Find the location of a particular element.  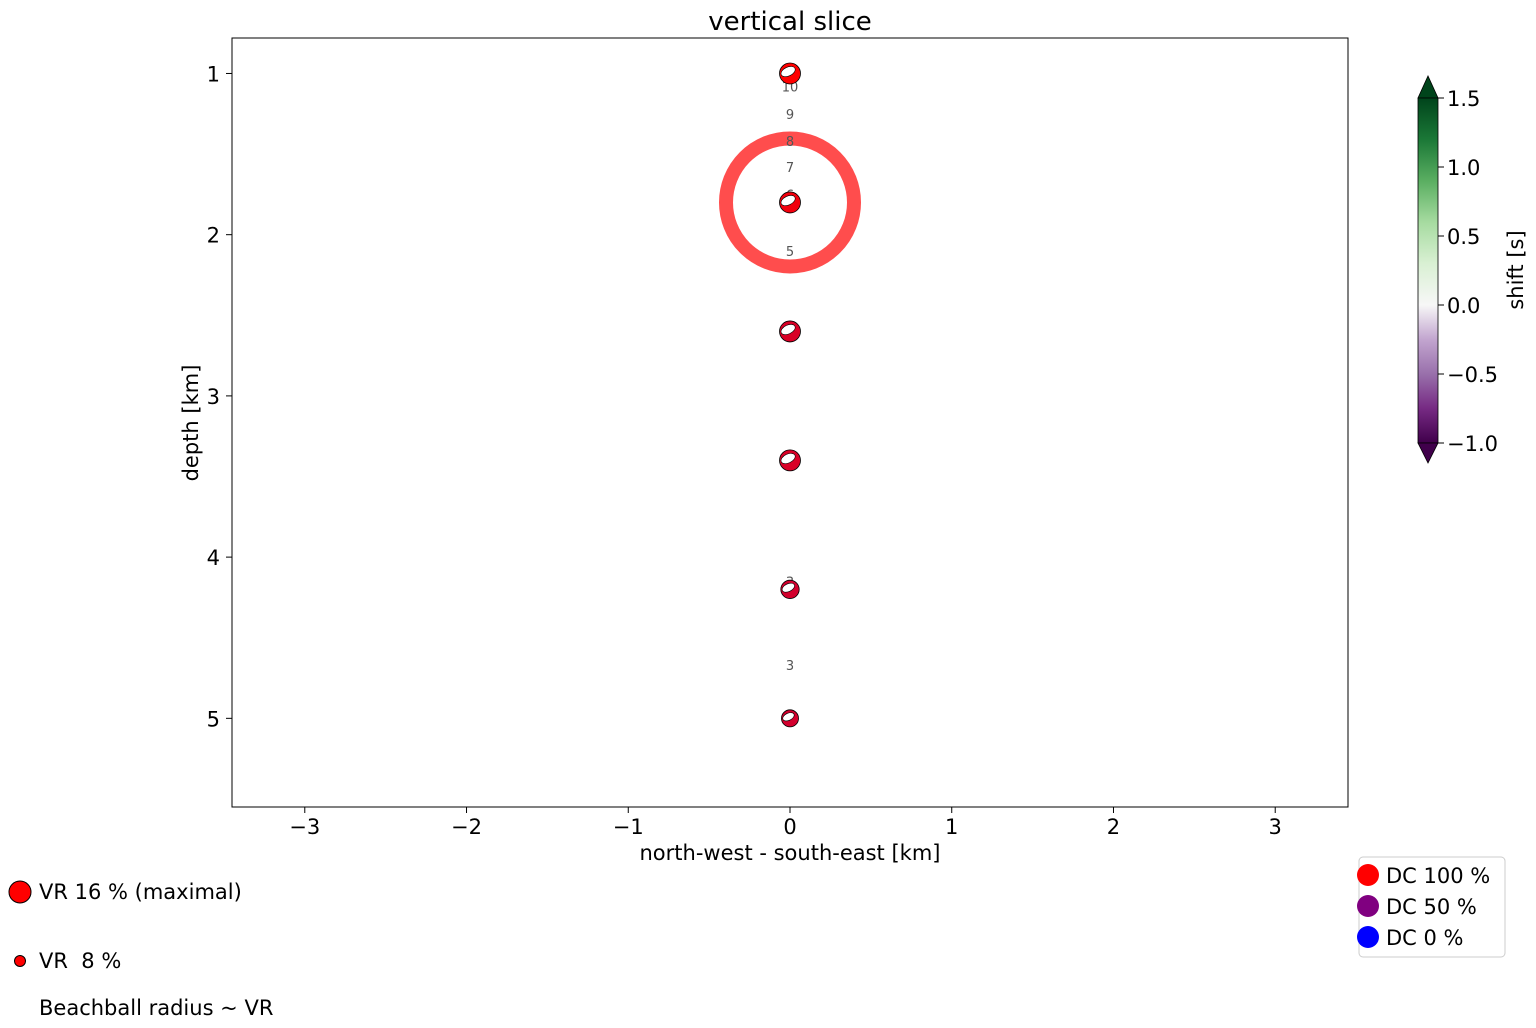

dc-legend-100-marker is located at coordinates (1368, 875).